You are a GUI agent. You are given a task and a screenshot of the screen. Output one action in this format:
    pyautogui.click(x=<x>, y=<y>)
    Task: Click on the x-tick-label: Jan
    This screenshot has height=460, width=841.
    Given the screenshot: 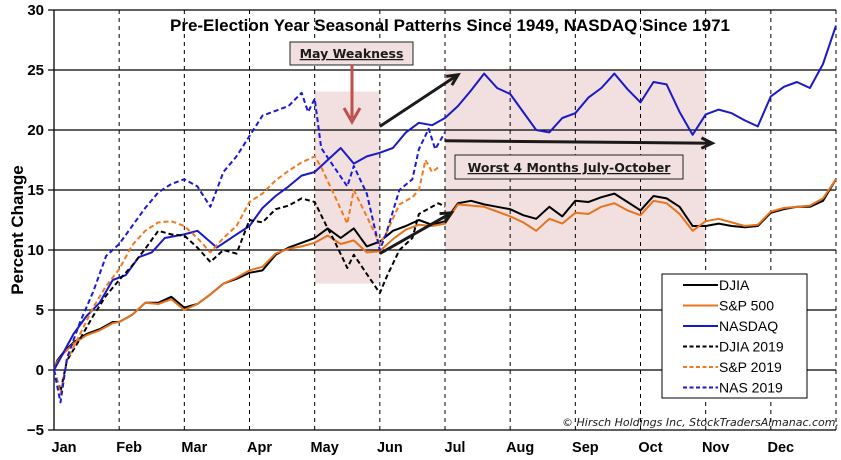 What is the action you would take?
    pyautogui.click(x=64, y=448)
    